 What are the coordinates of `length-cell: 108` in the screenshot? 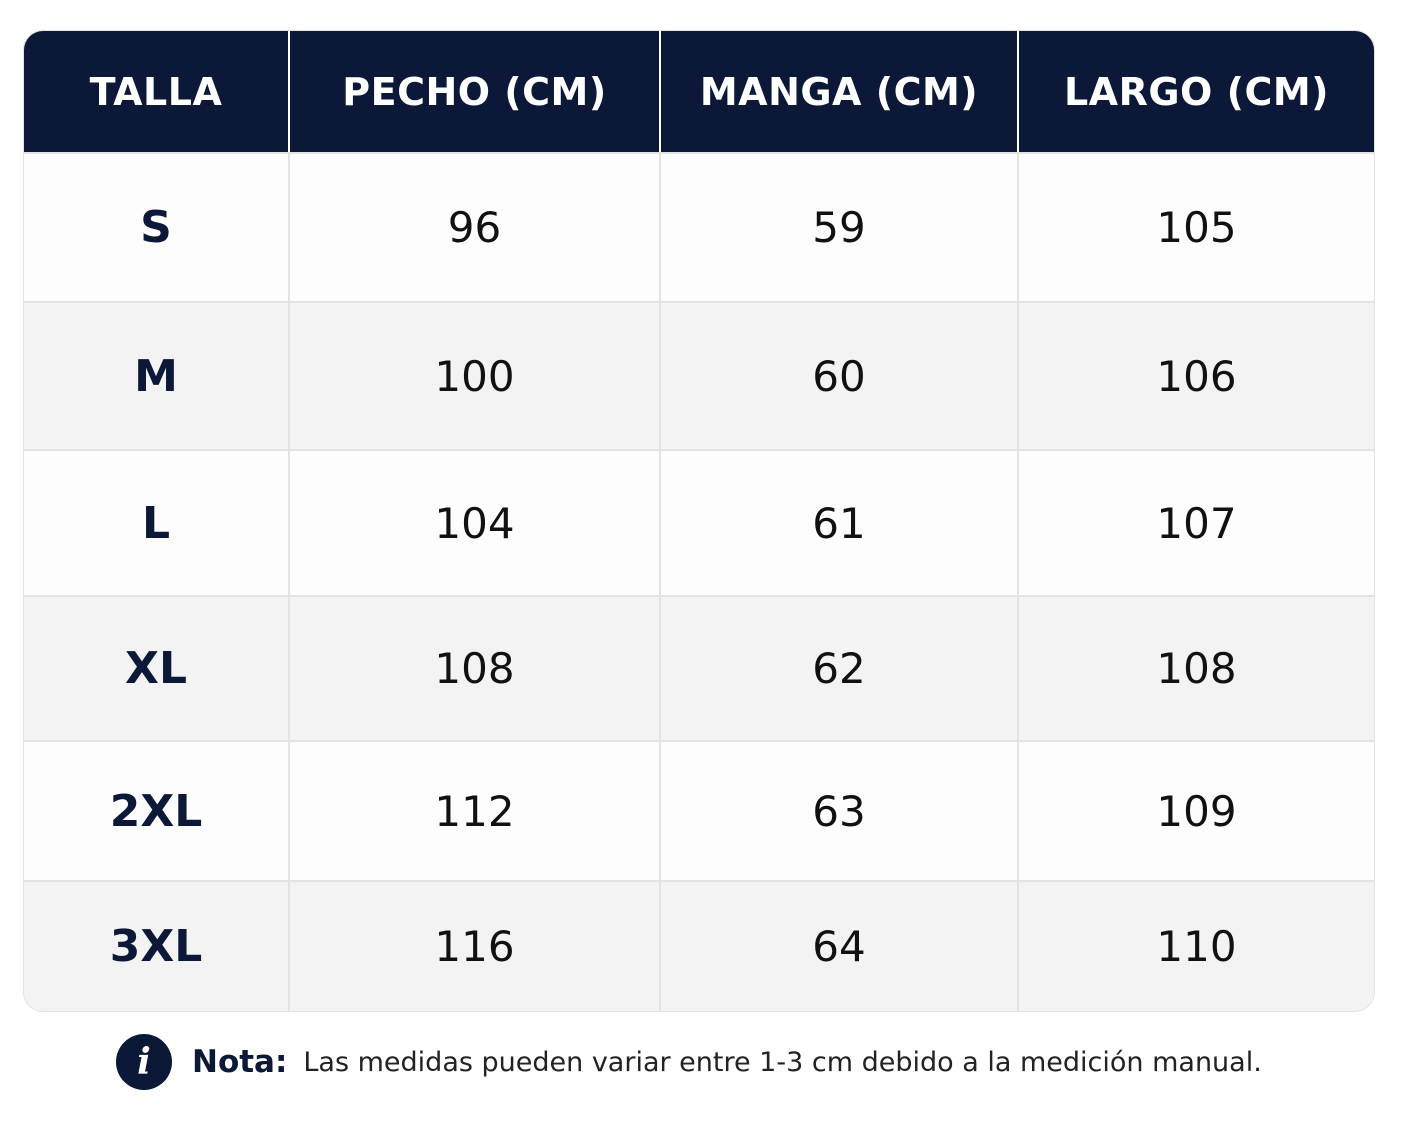 It's located at (1195, 667).